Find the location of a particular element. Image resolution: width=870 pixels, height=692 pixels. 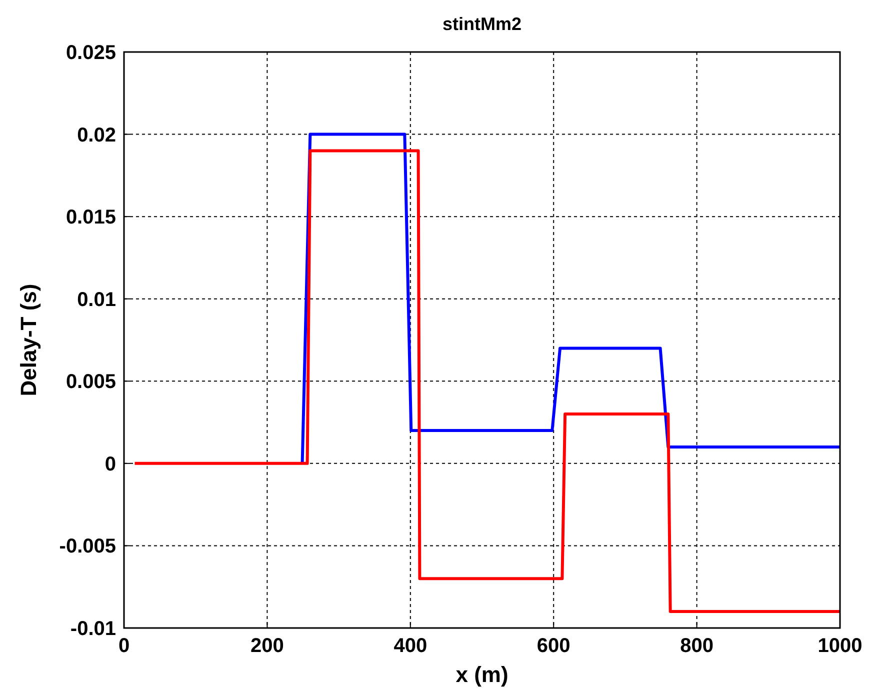

x-tick-label: 1000 is located at coordinates (840, 646).